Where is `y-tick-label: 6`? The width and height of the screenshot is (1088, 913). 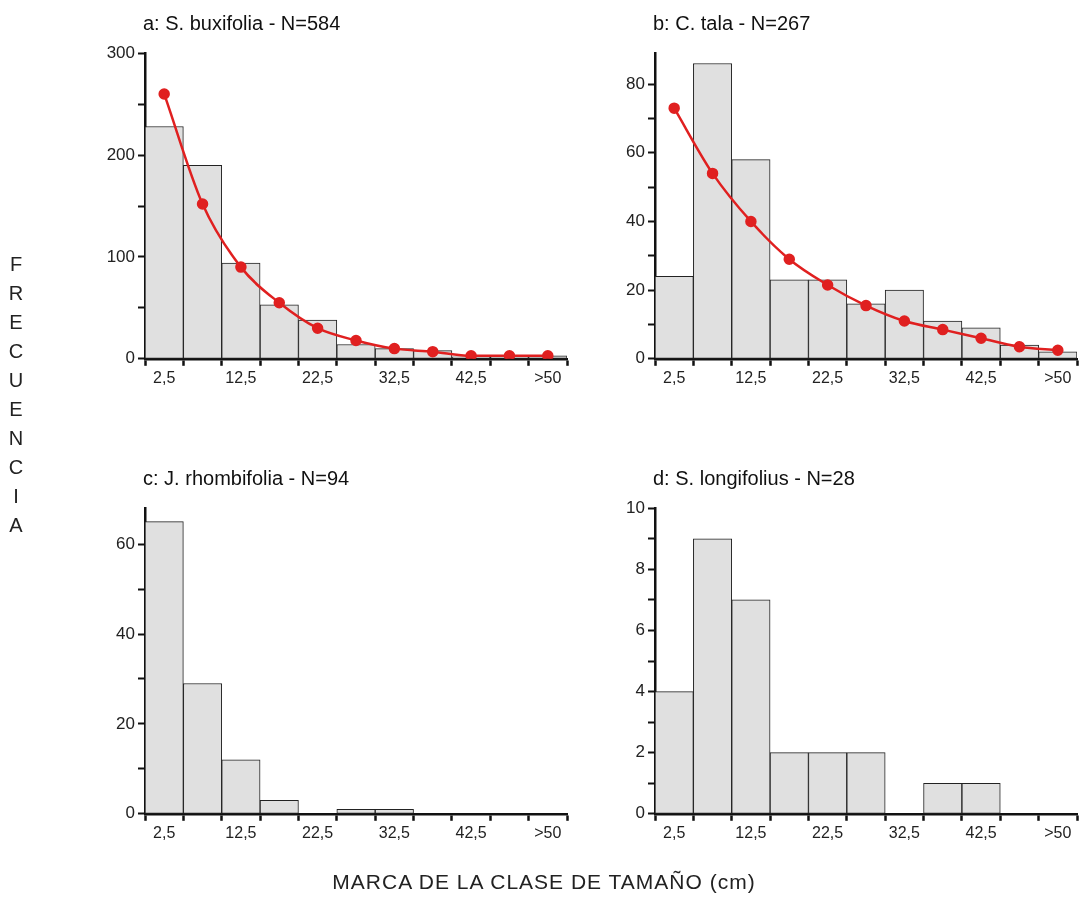 y-tick-label: 6 is located at coordinates (640, 630).